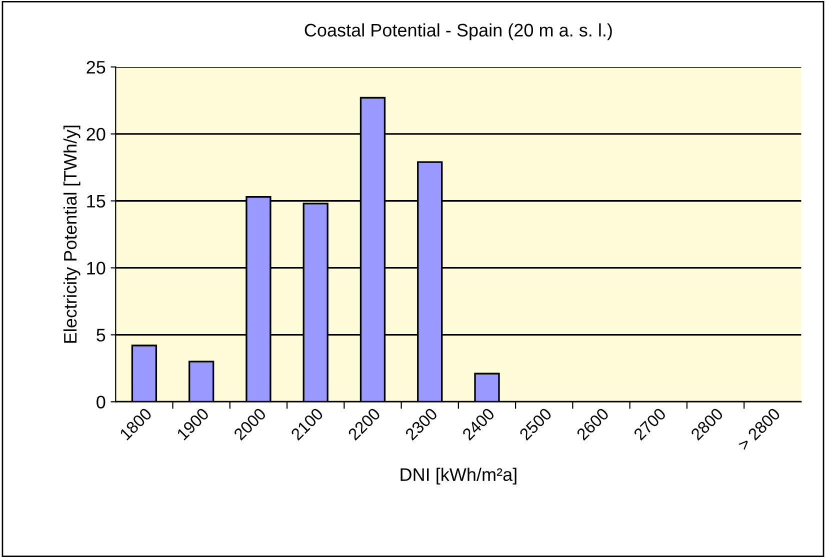 This screenshot has height=558, width=826. What do you see at coordinates (71, 234) in the screenshot?
I see `y-axis-title: Electricity Potential [TWh/y]` at bounding box center [71, 234].